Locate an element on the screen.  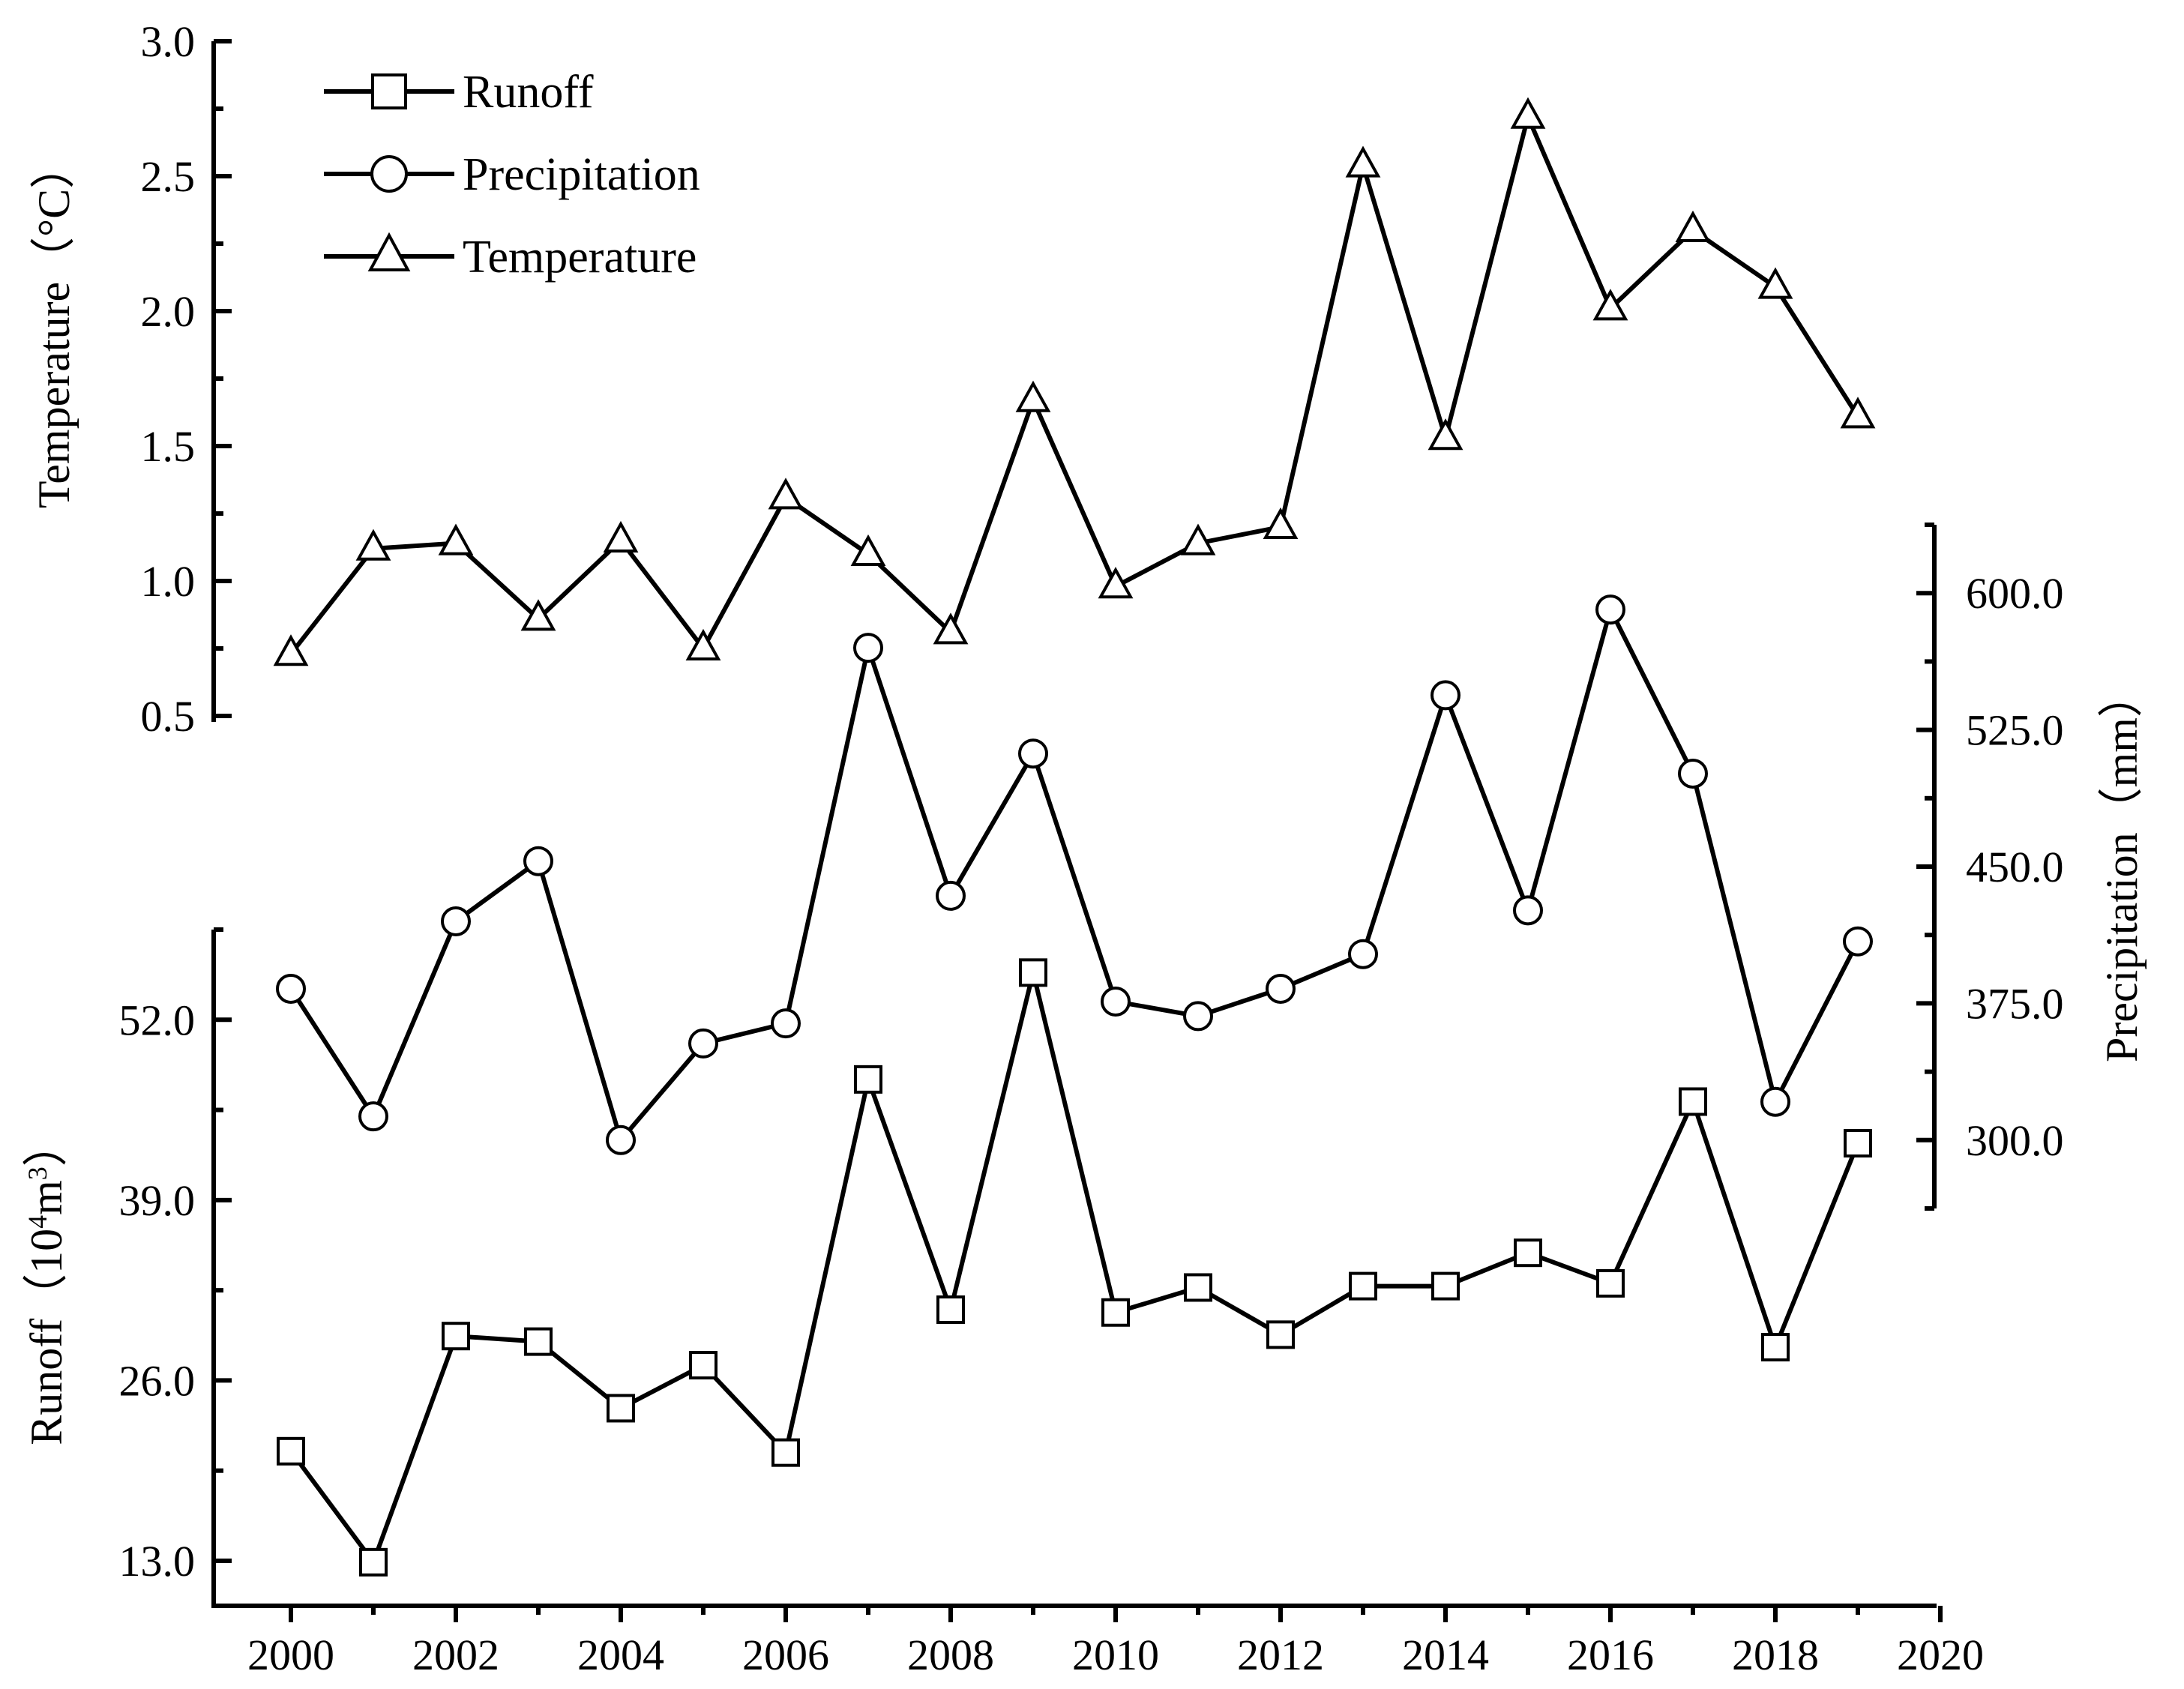
x-tick-label: 2006 is located at coordinates (785, 1655).